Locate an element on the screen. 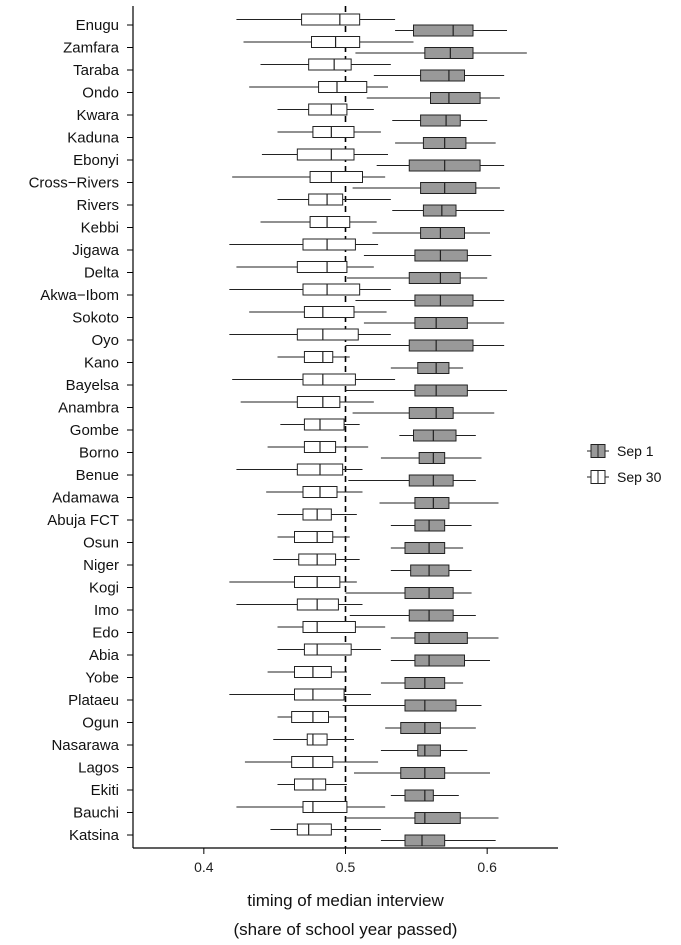 This screenshot has width=681, height=945. category-label: Ebonyi is located at coordinates (96, 160).